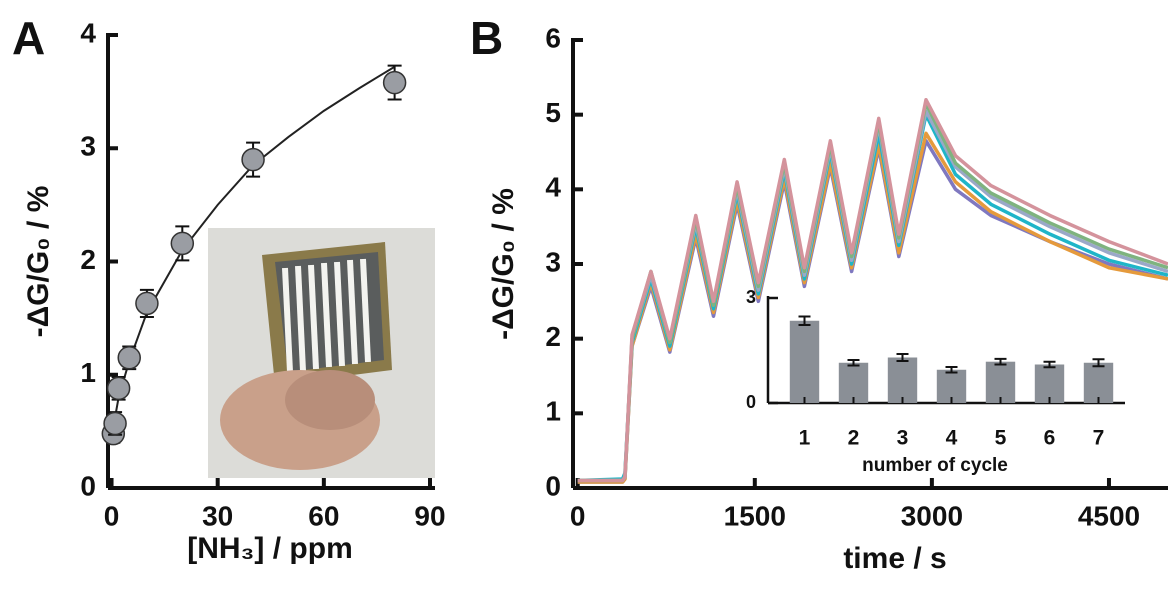 This screenshot has height=591, width=1168. I want to click on x-axis-label: number of cycle, so click(935, 465).